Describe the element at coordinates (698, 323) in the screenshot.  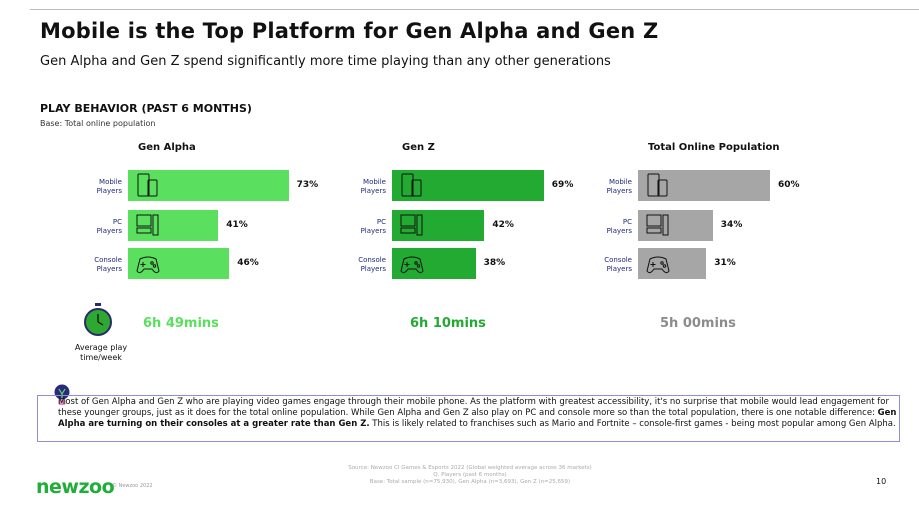
I see `play-time-value: 5h 00mins` at that location.